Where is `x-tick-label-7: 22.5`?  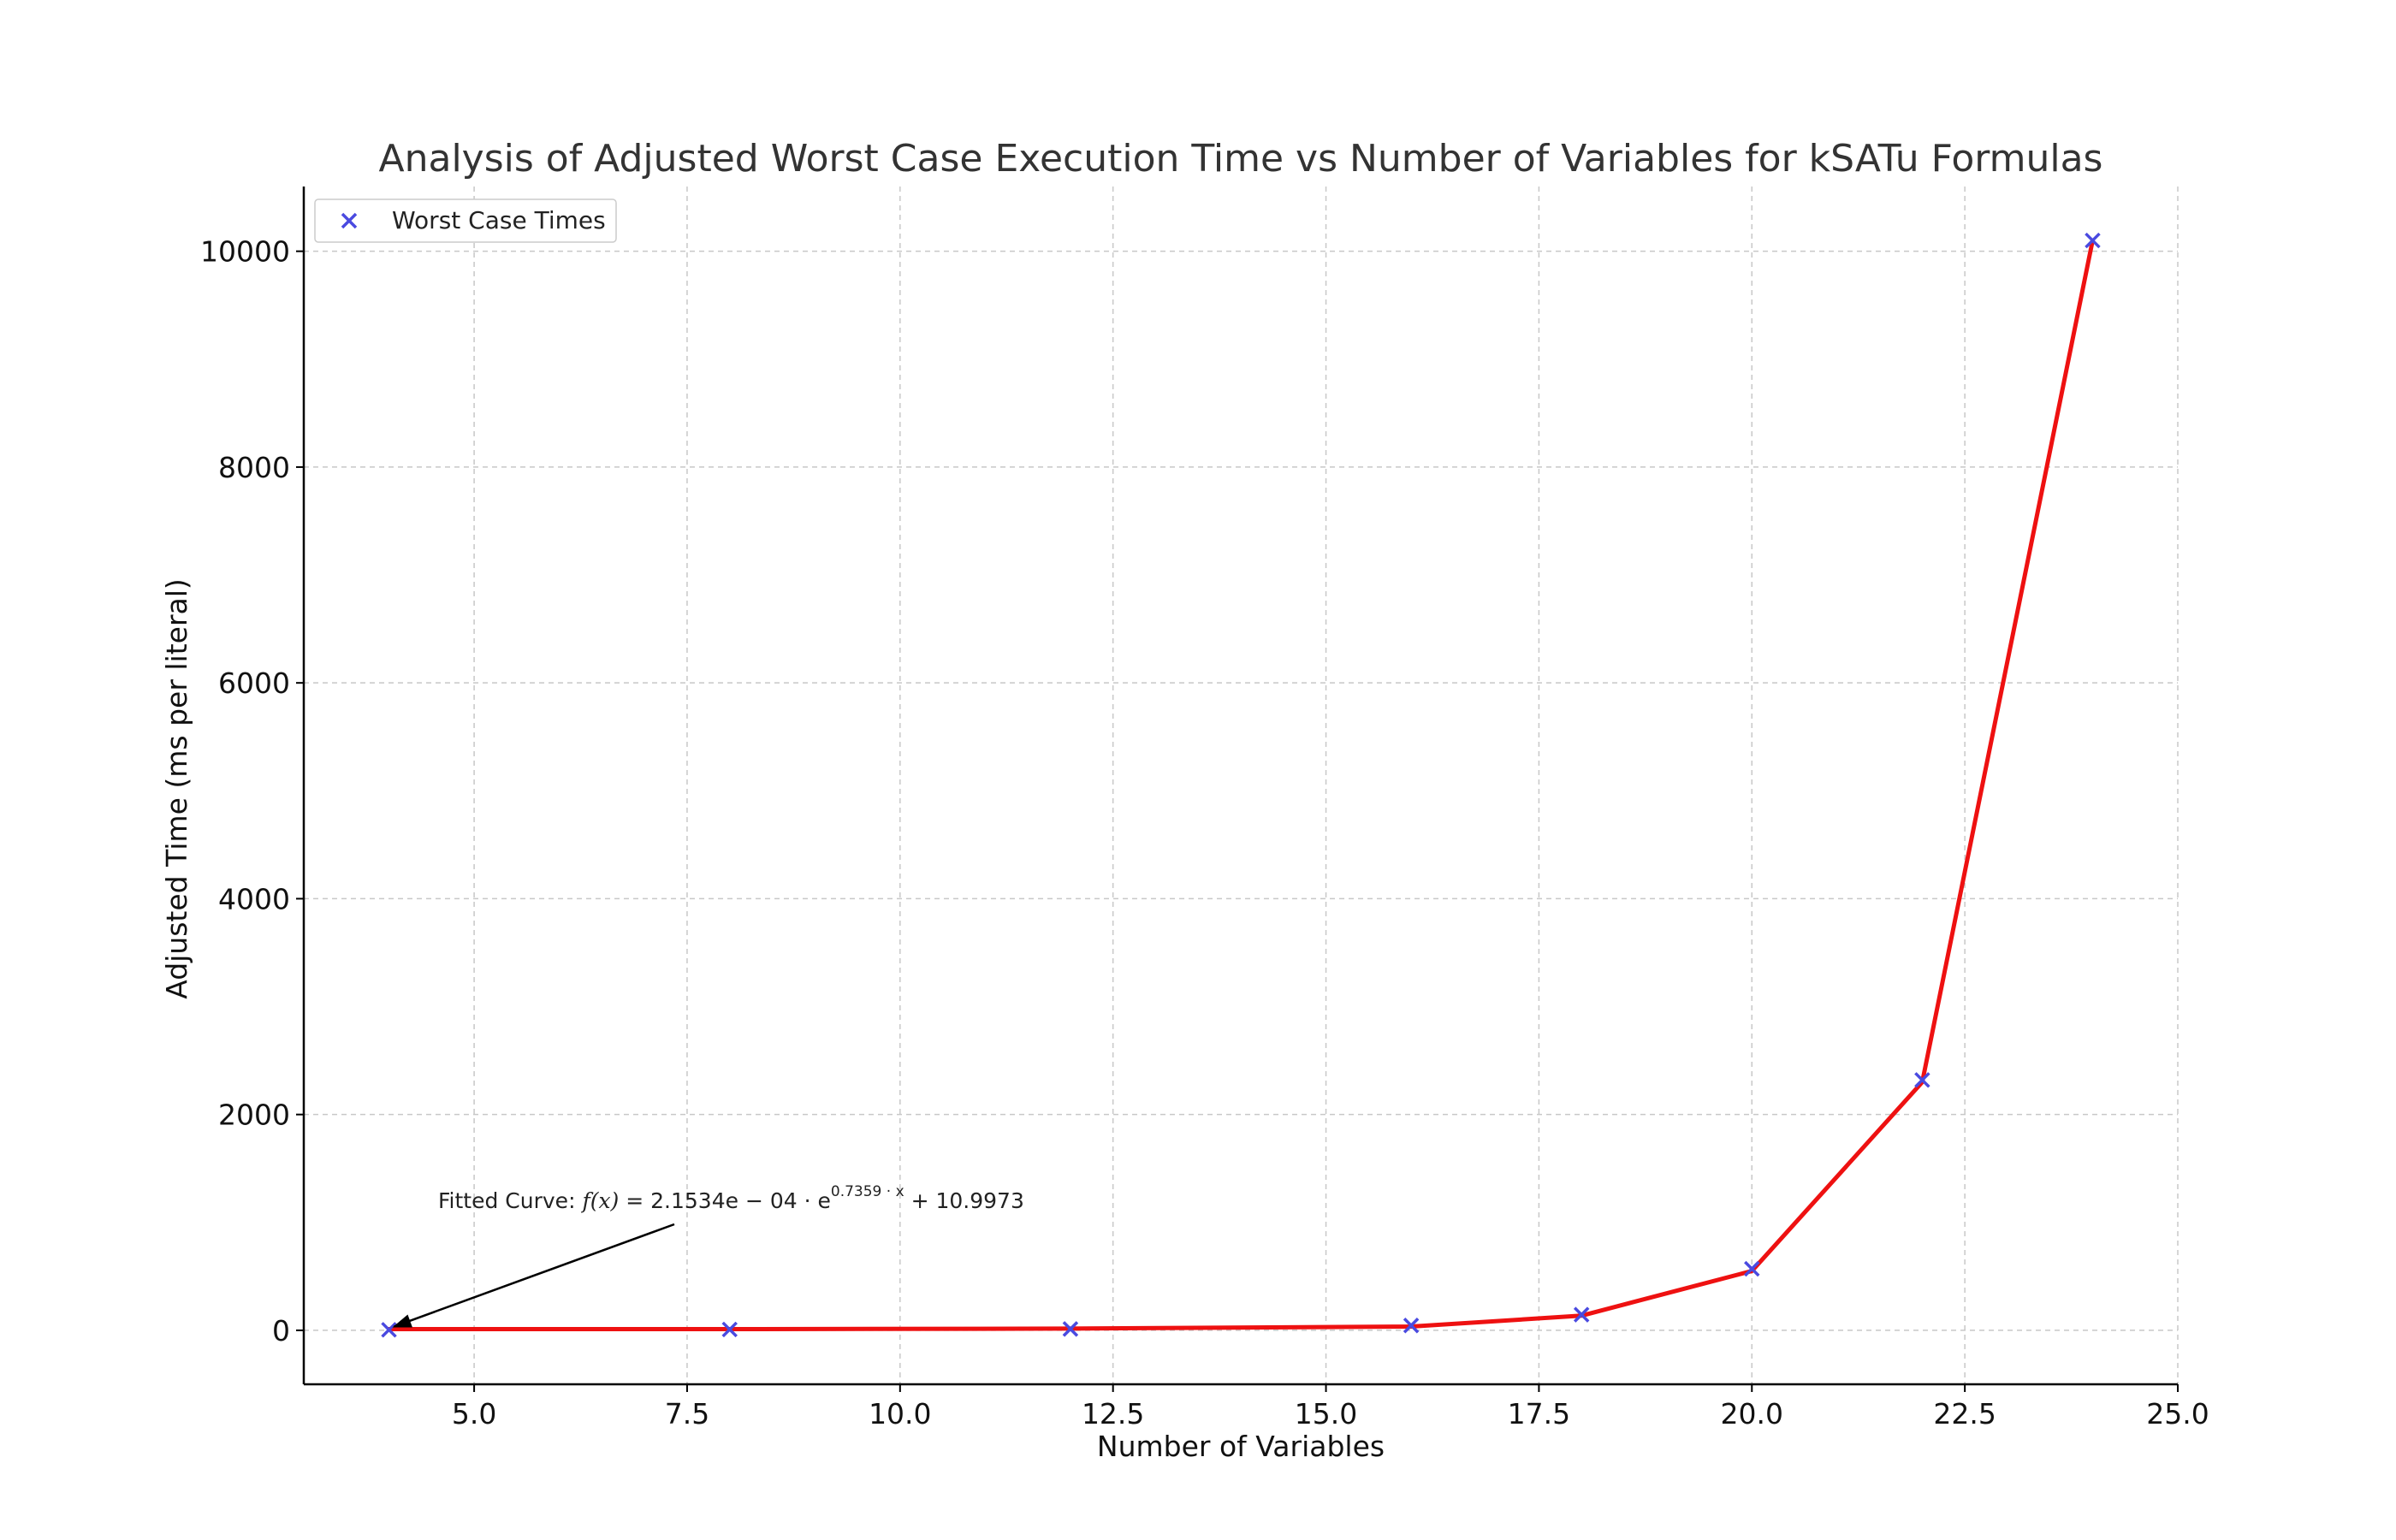
x-tick-label-7: 22.5 is located at coordinates (1965, 1413).